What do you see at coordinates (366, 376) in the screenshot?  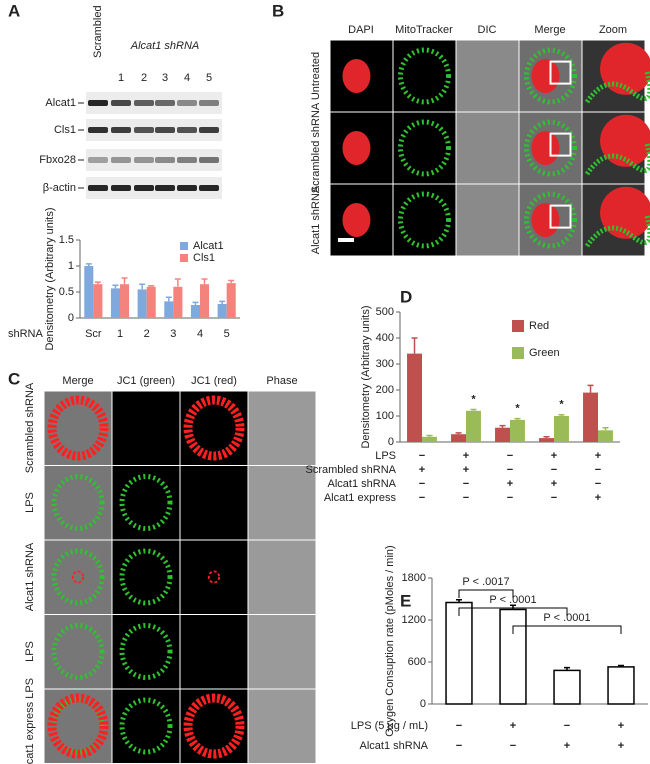 I see `y-axis-label: Densitometry (Arbitrary units)` at bounding box center [366, 376].